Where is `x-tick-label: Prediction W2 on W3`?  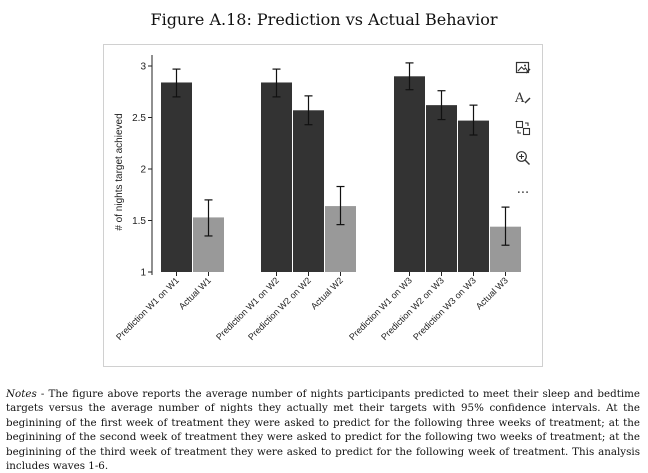
x-tick-label: Prediction W2 on W3 is located at coordinates (412, 308).